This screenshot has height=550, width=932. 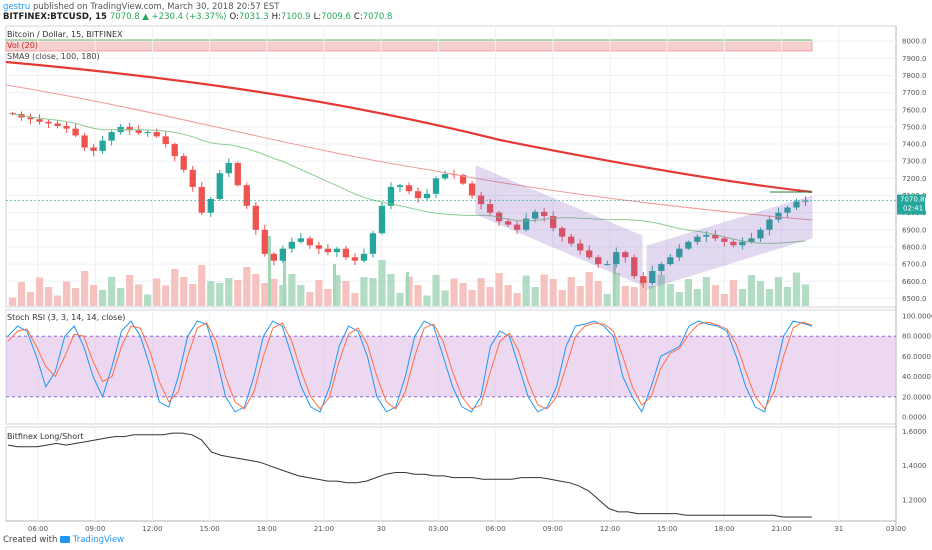 What do you see at coordinates (30, 540) in the screenshot?
I see `footer-created: Created with` at bounding box center [30, 540].